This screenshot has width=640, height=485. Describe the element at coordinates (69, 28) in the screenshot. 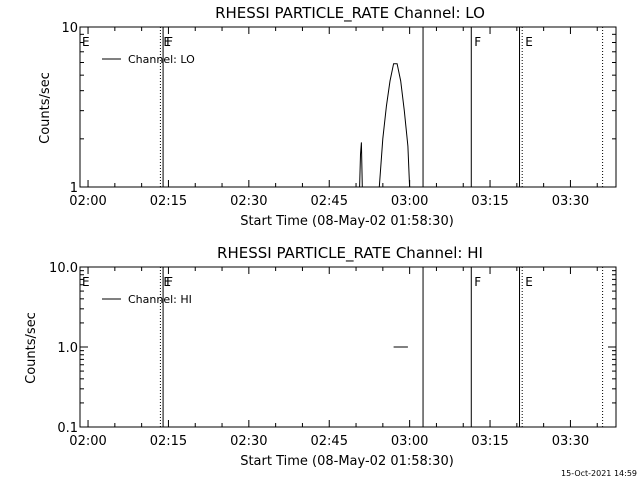

I see `y-tick-label: 10` at that location.